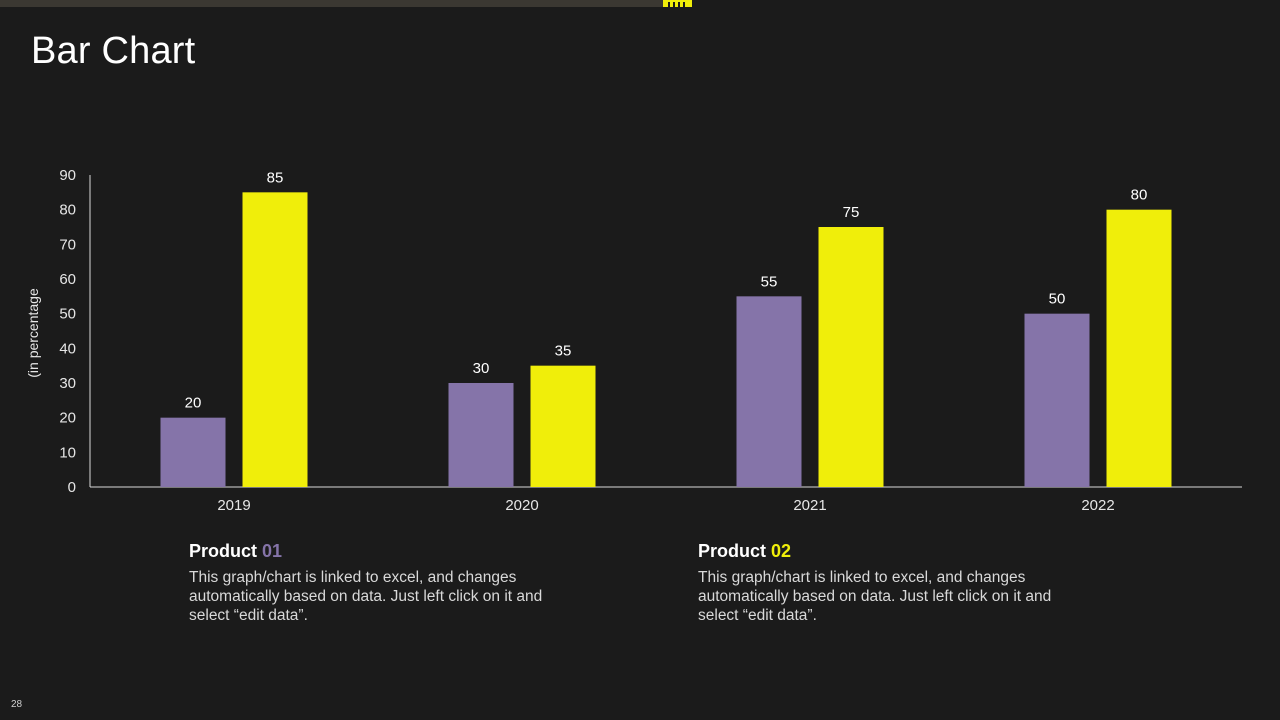 Image resolution: width=1280 pixels, height=720 pixels. Describe the element at coordinates (851, 212) in the screenshot. I see `data-label: 75` at that location.